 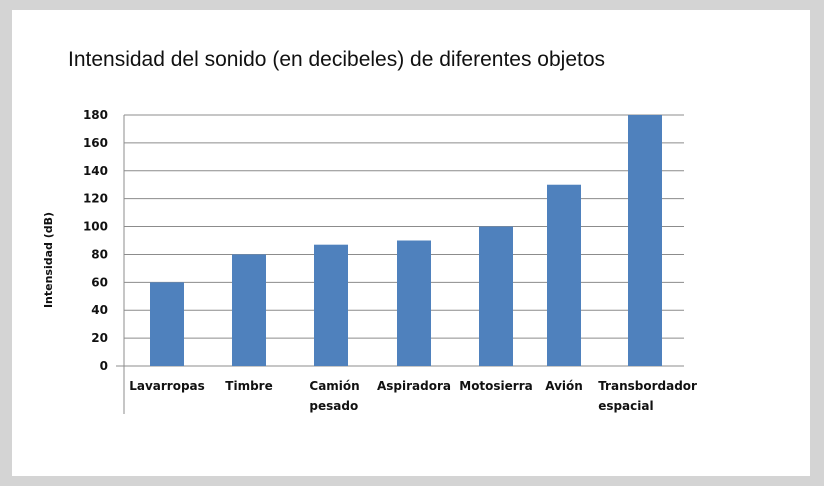 I want to click on category-label: Motosierra, so click(x=496, y=386).